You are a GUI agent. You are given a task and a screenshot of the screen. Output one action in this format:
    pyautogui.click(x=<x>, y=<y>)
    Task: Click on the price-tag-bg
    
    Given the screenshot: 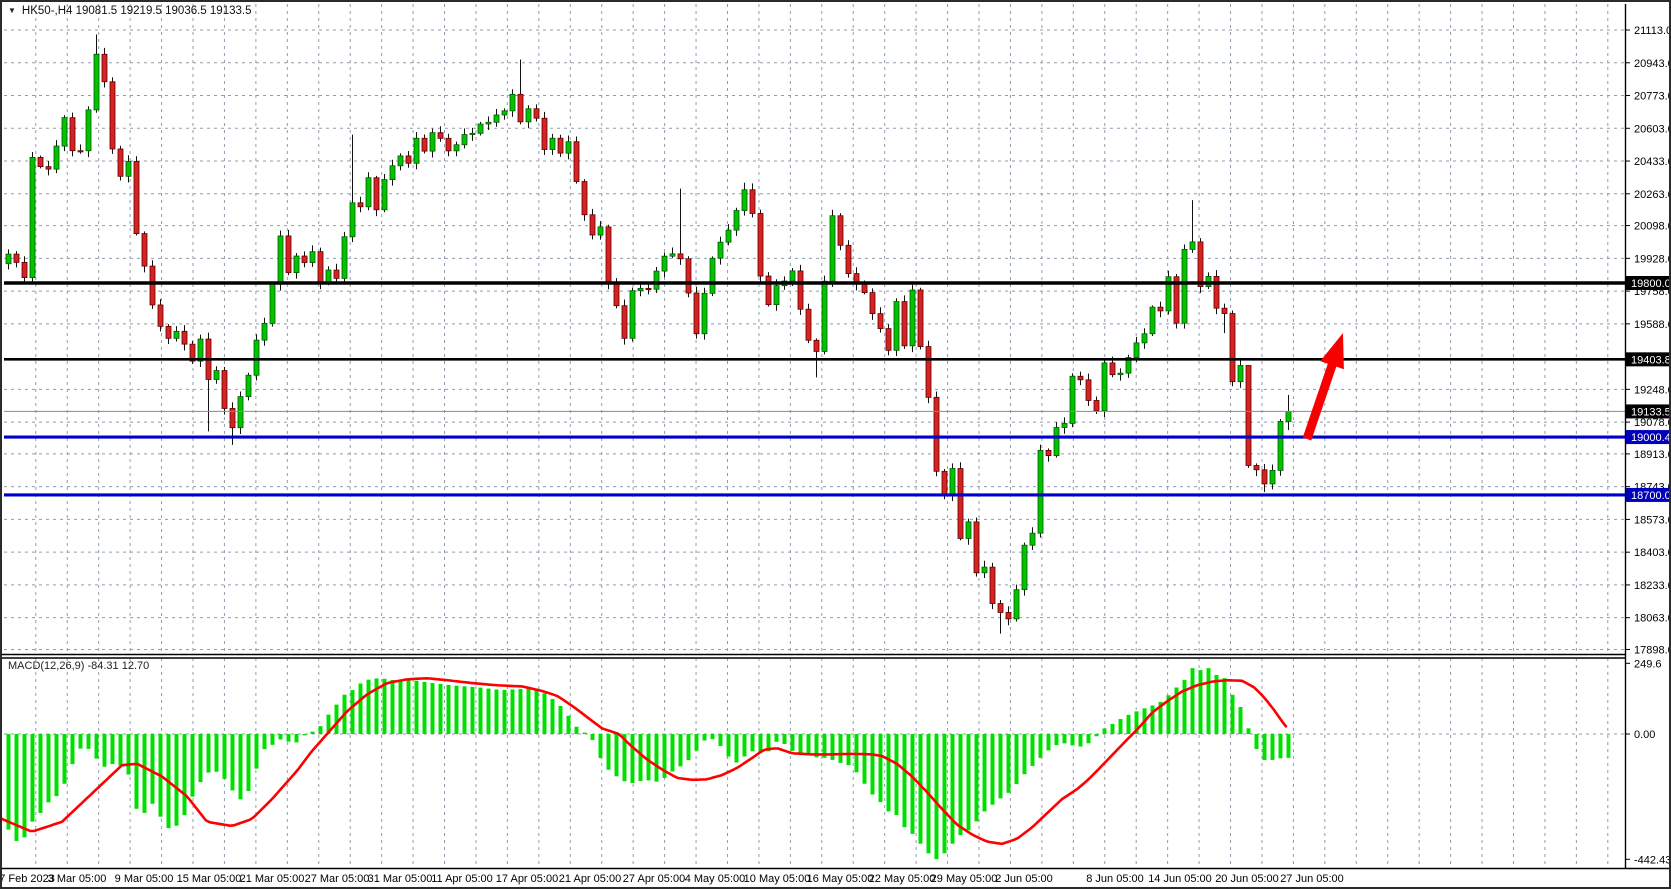 What is the action you would take?
    pyautogui.click(x=1647, y=437)
    